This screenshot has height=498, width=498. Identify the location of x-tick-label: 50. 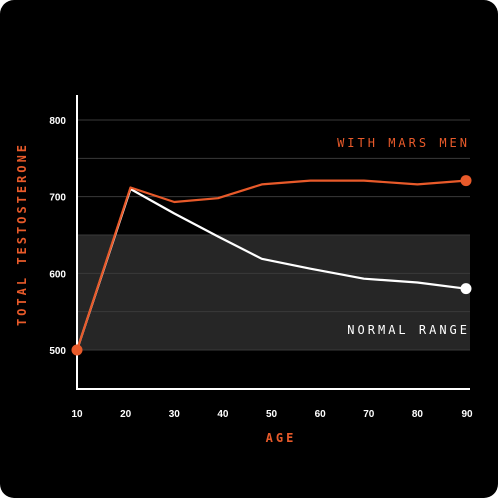
(272, 414).